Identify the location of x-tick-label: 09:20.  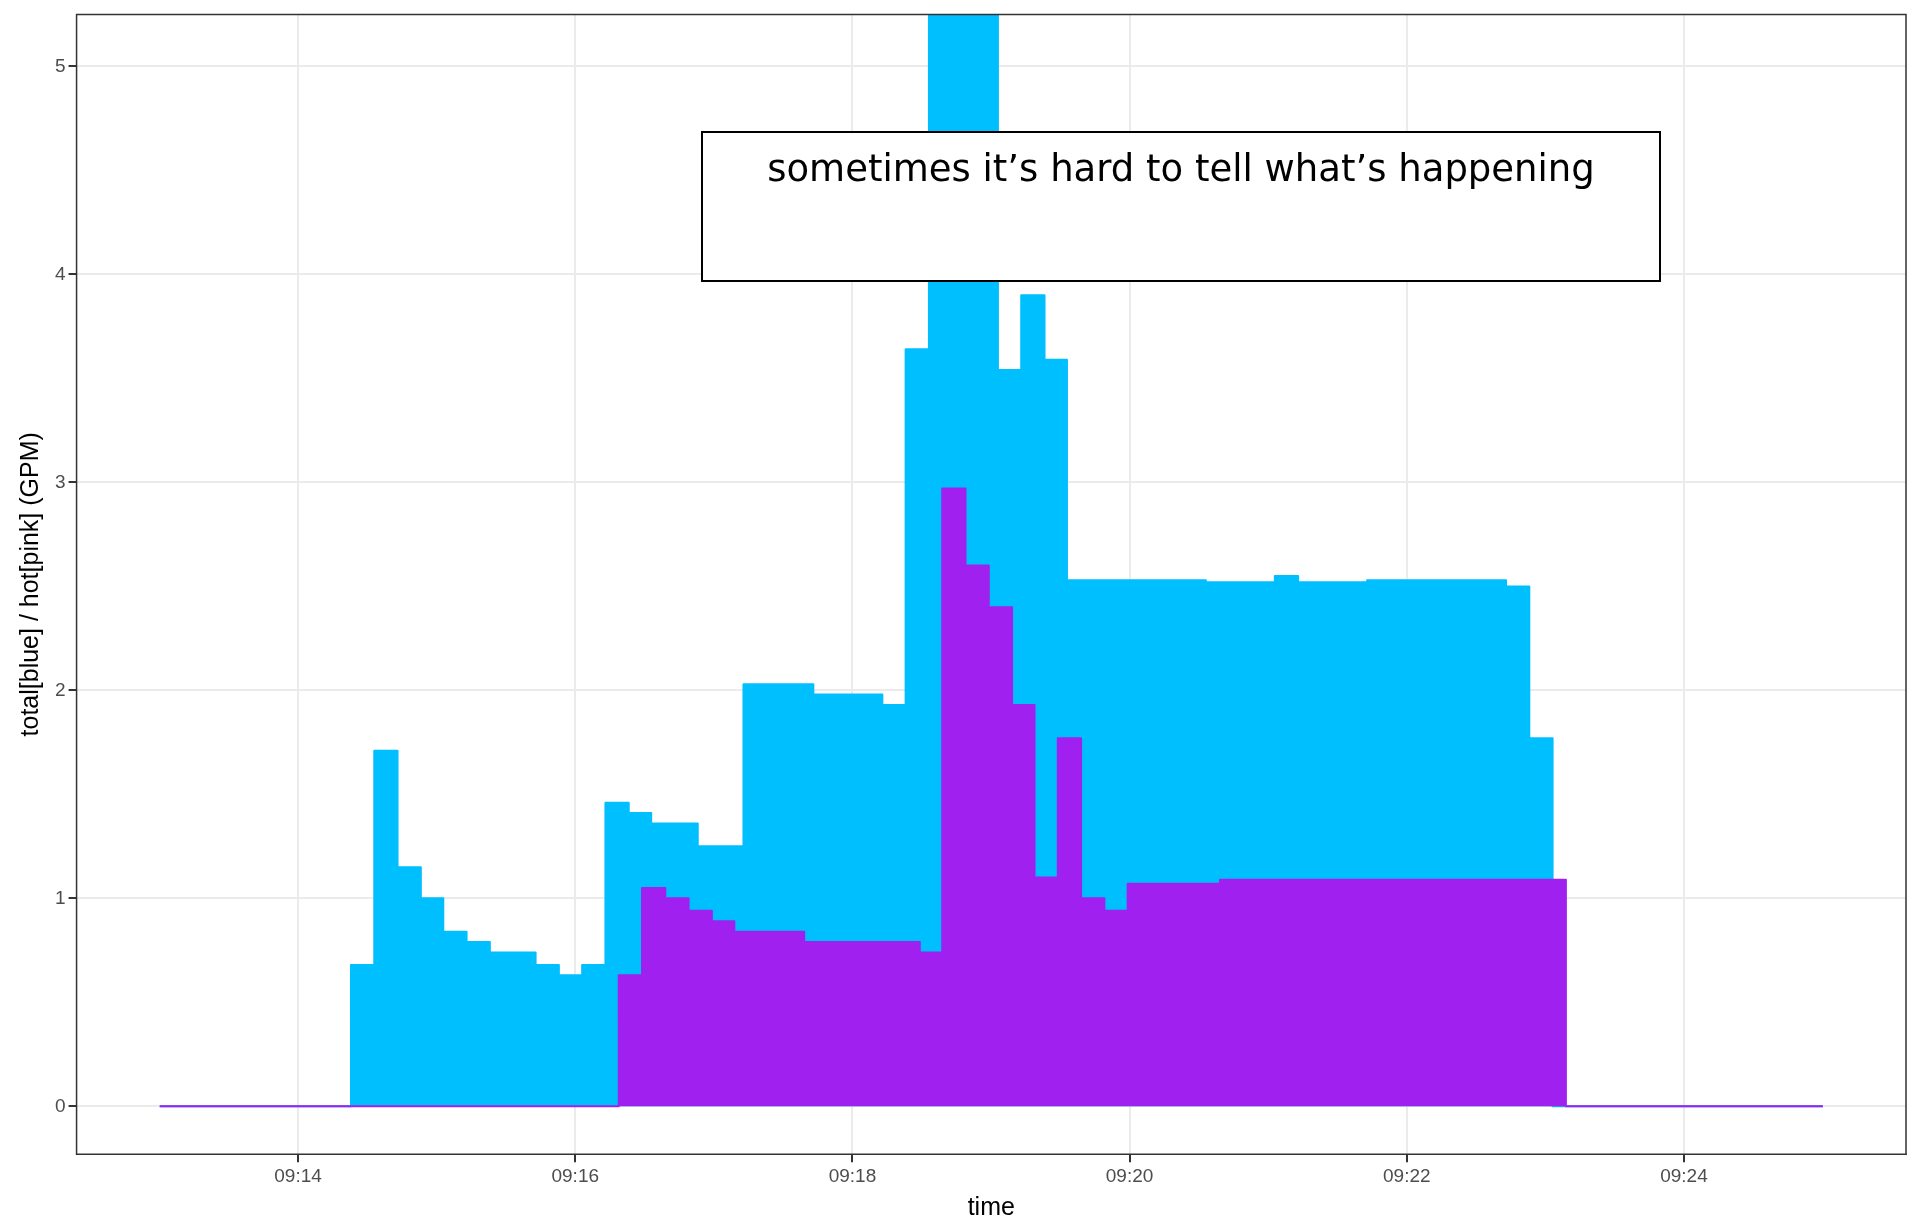
(1129, 1175).